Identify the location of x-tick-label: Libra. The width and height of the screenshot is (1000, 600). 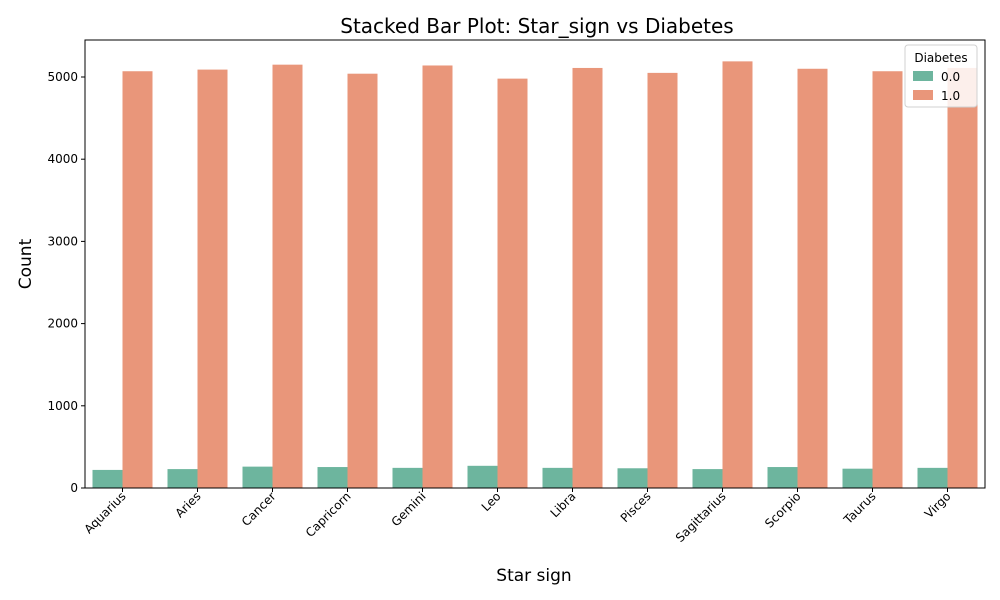
(563, 504).